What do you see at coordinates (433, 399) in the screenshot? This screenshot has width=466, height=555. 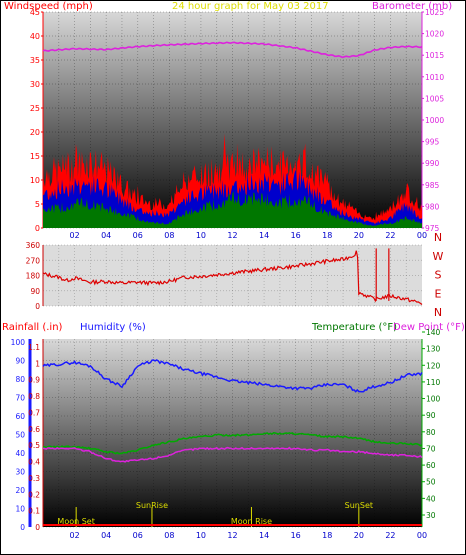 I see `temperature-tick-label: 100` at bounding box center [433, 399].